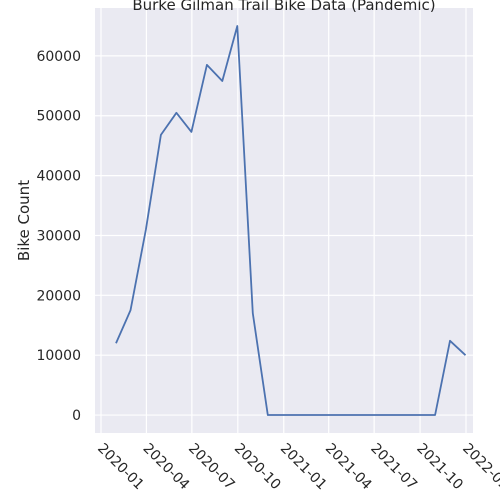 This screenshot has height=500, width=500. I want to click on x-tick-label: 2020-10, so click(257, 467).